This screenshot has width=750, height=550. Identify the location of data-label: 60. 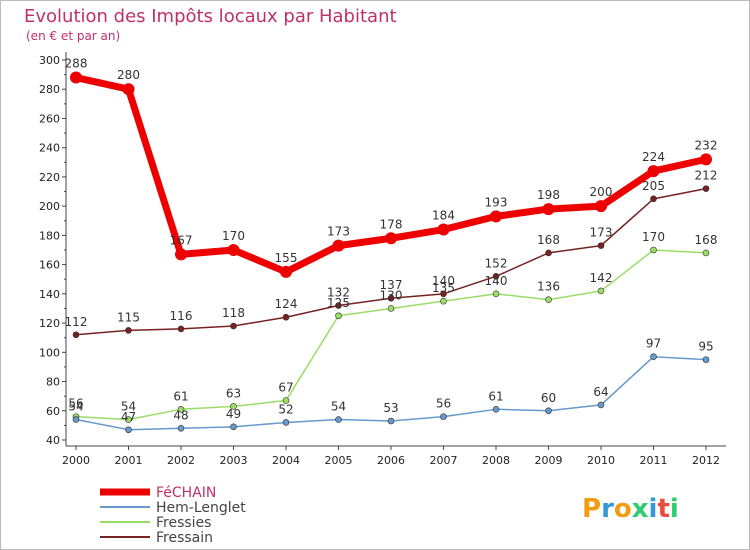
(548, 398).